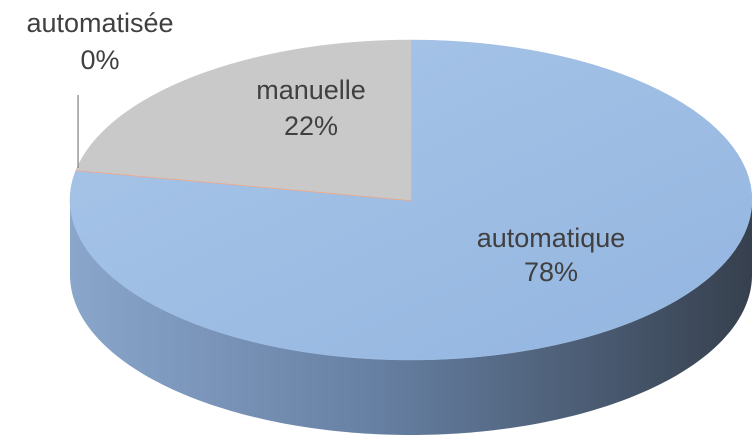 The width and height of the screenshot is (752, 445). I want to click on slice-value-label: 22%, so click(311, 126).